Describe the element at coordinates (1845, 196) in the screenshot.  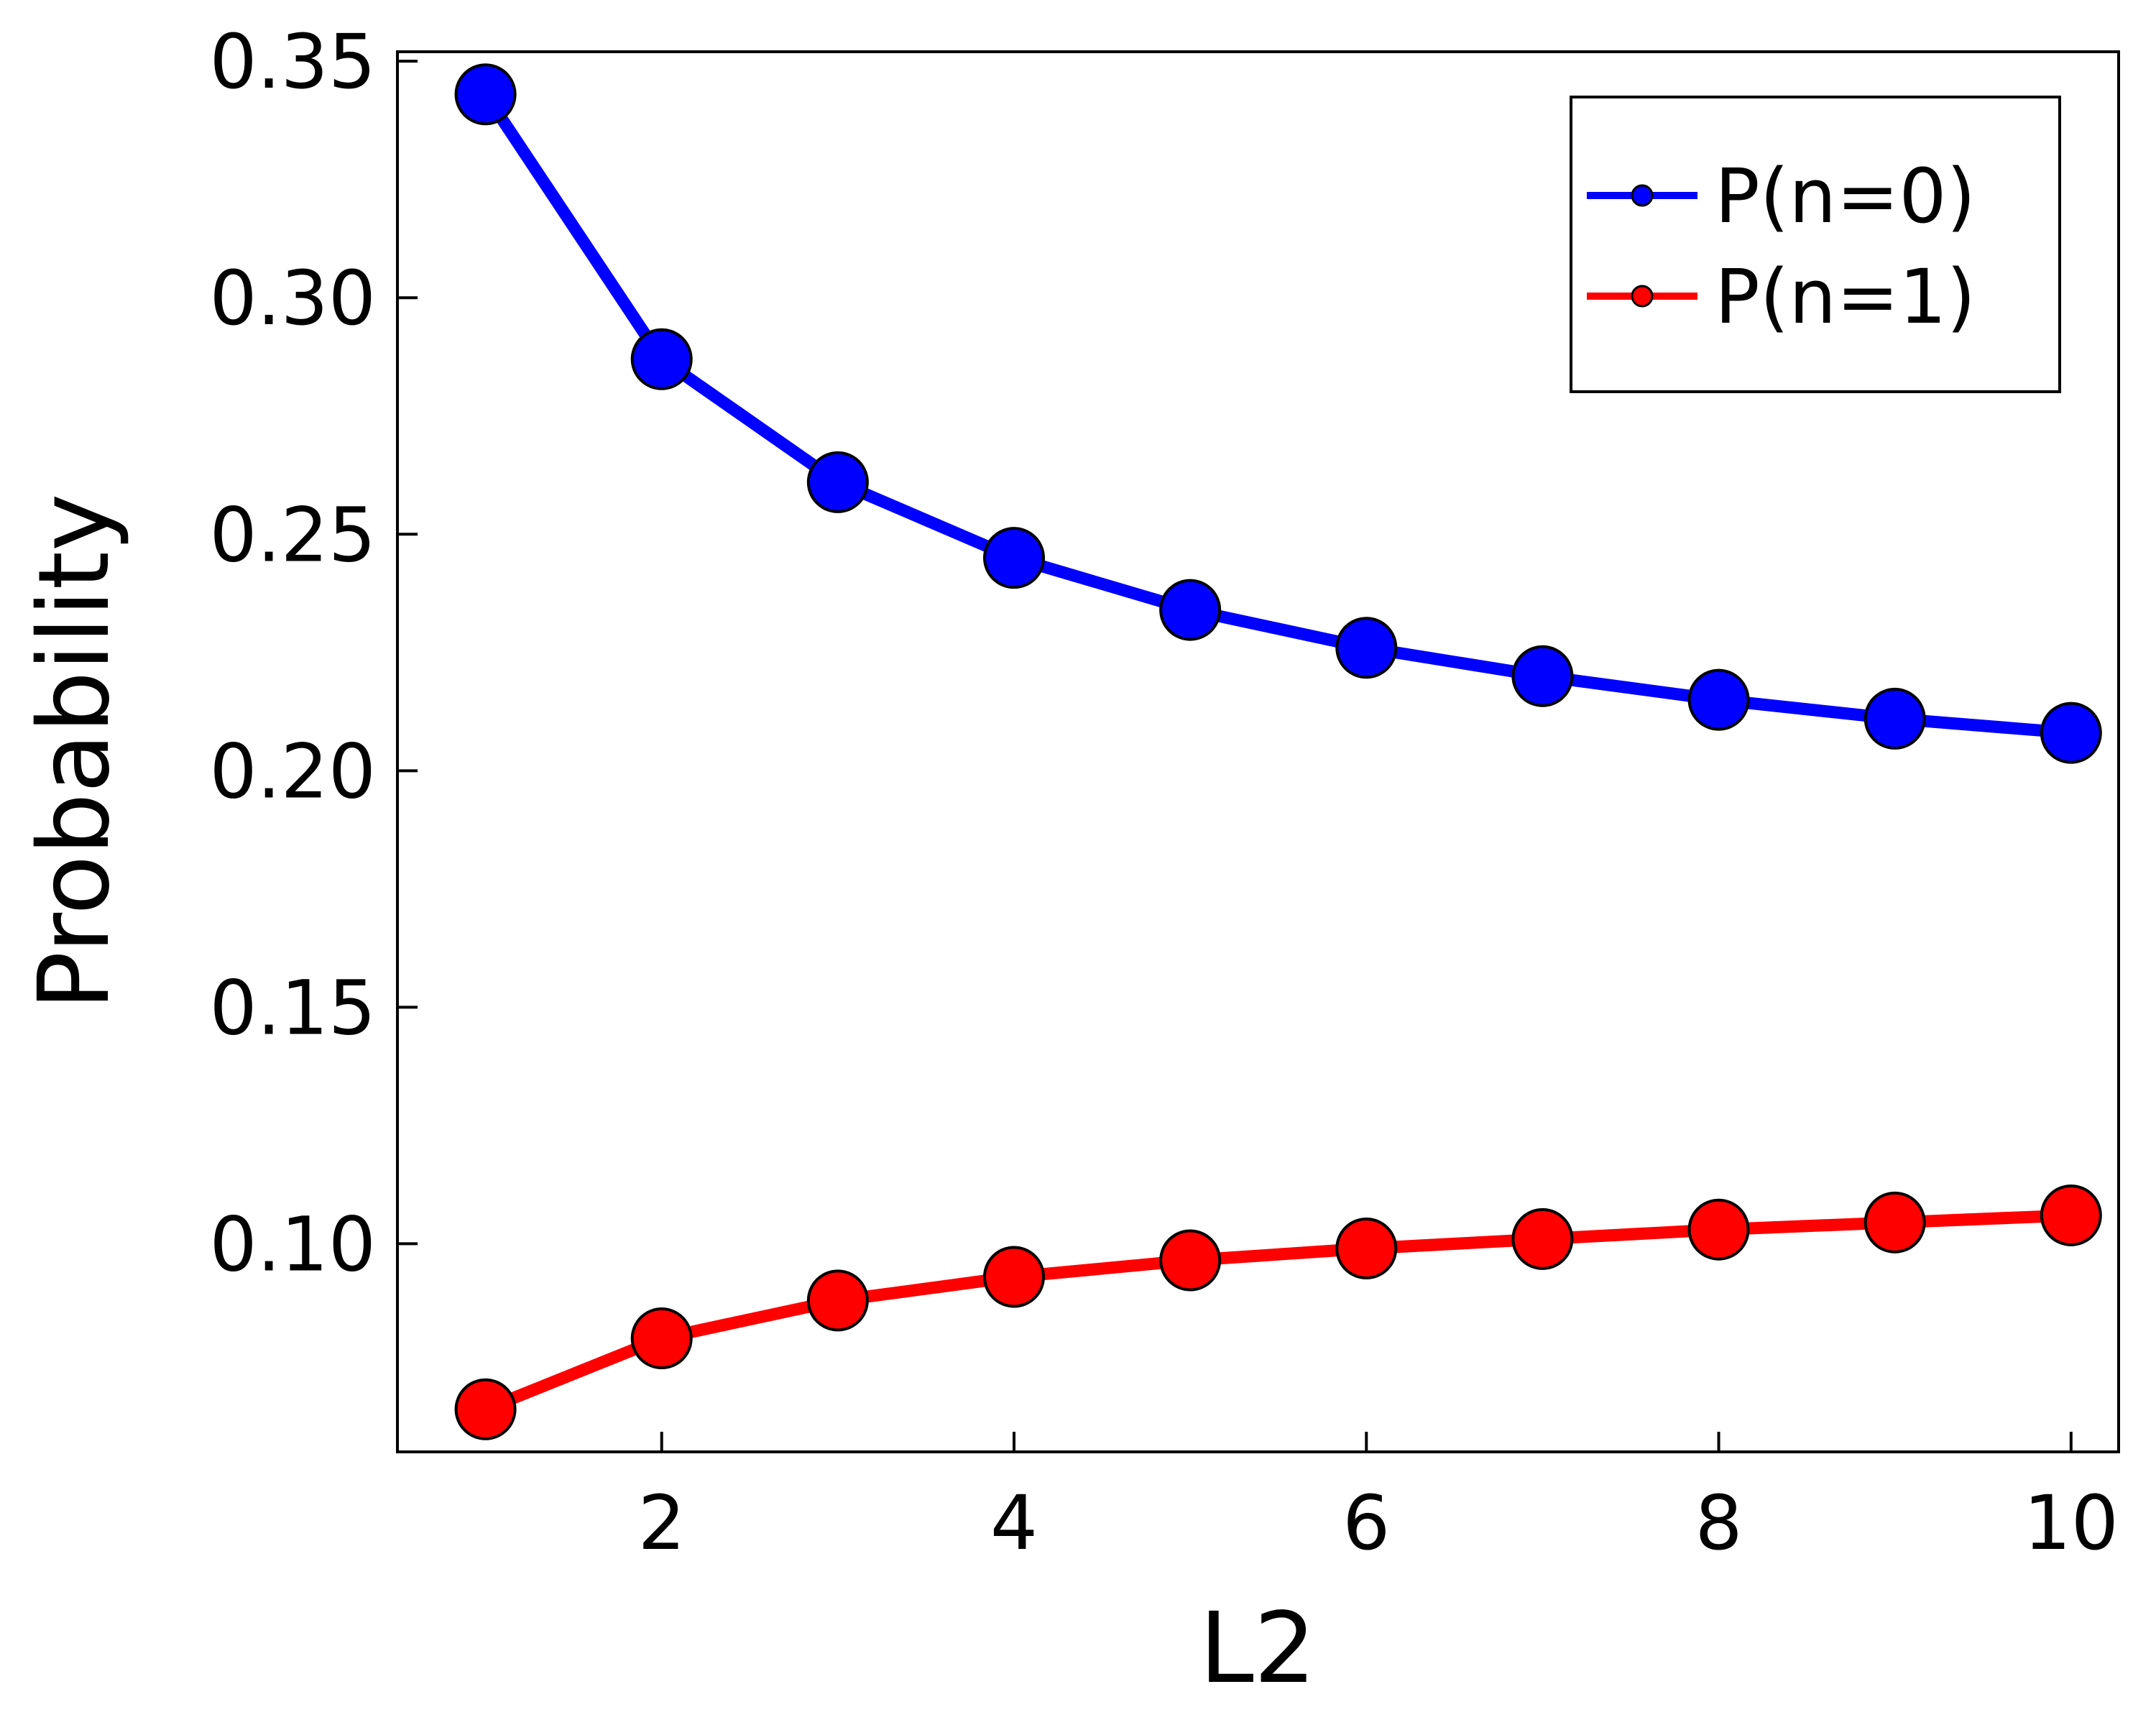
I see `legend-label: P(n=0)` at that location.